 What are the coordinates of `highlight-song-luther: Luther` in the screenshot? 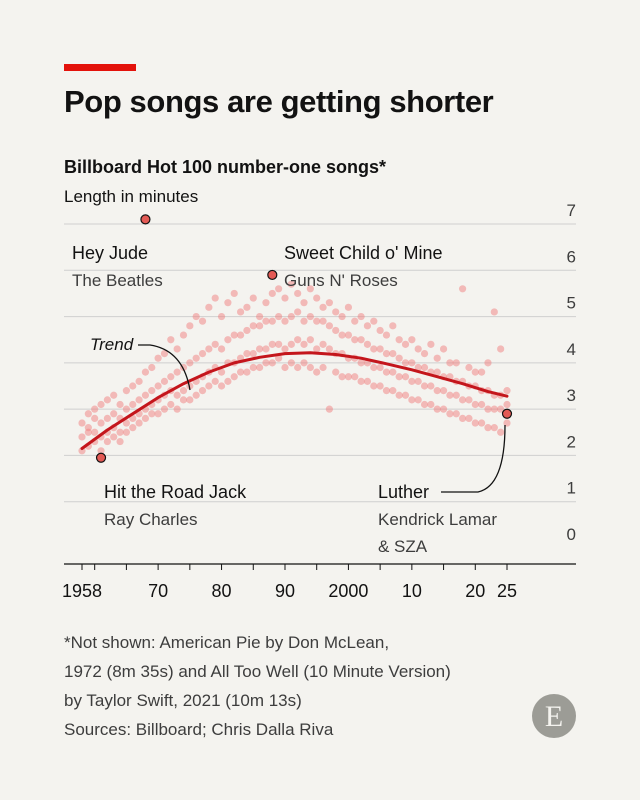 It's located at (403, 492).